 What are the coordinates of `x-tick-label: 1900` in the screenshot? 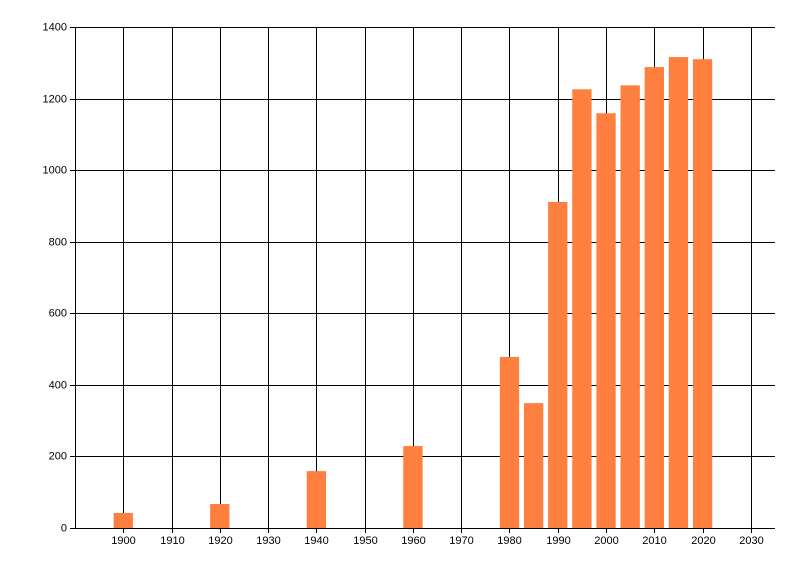 It's located at (123, 541).